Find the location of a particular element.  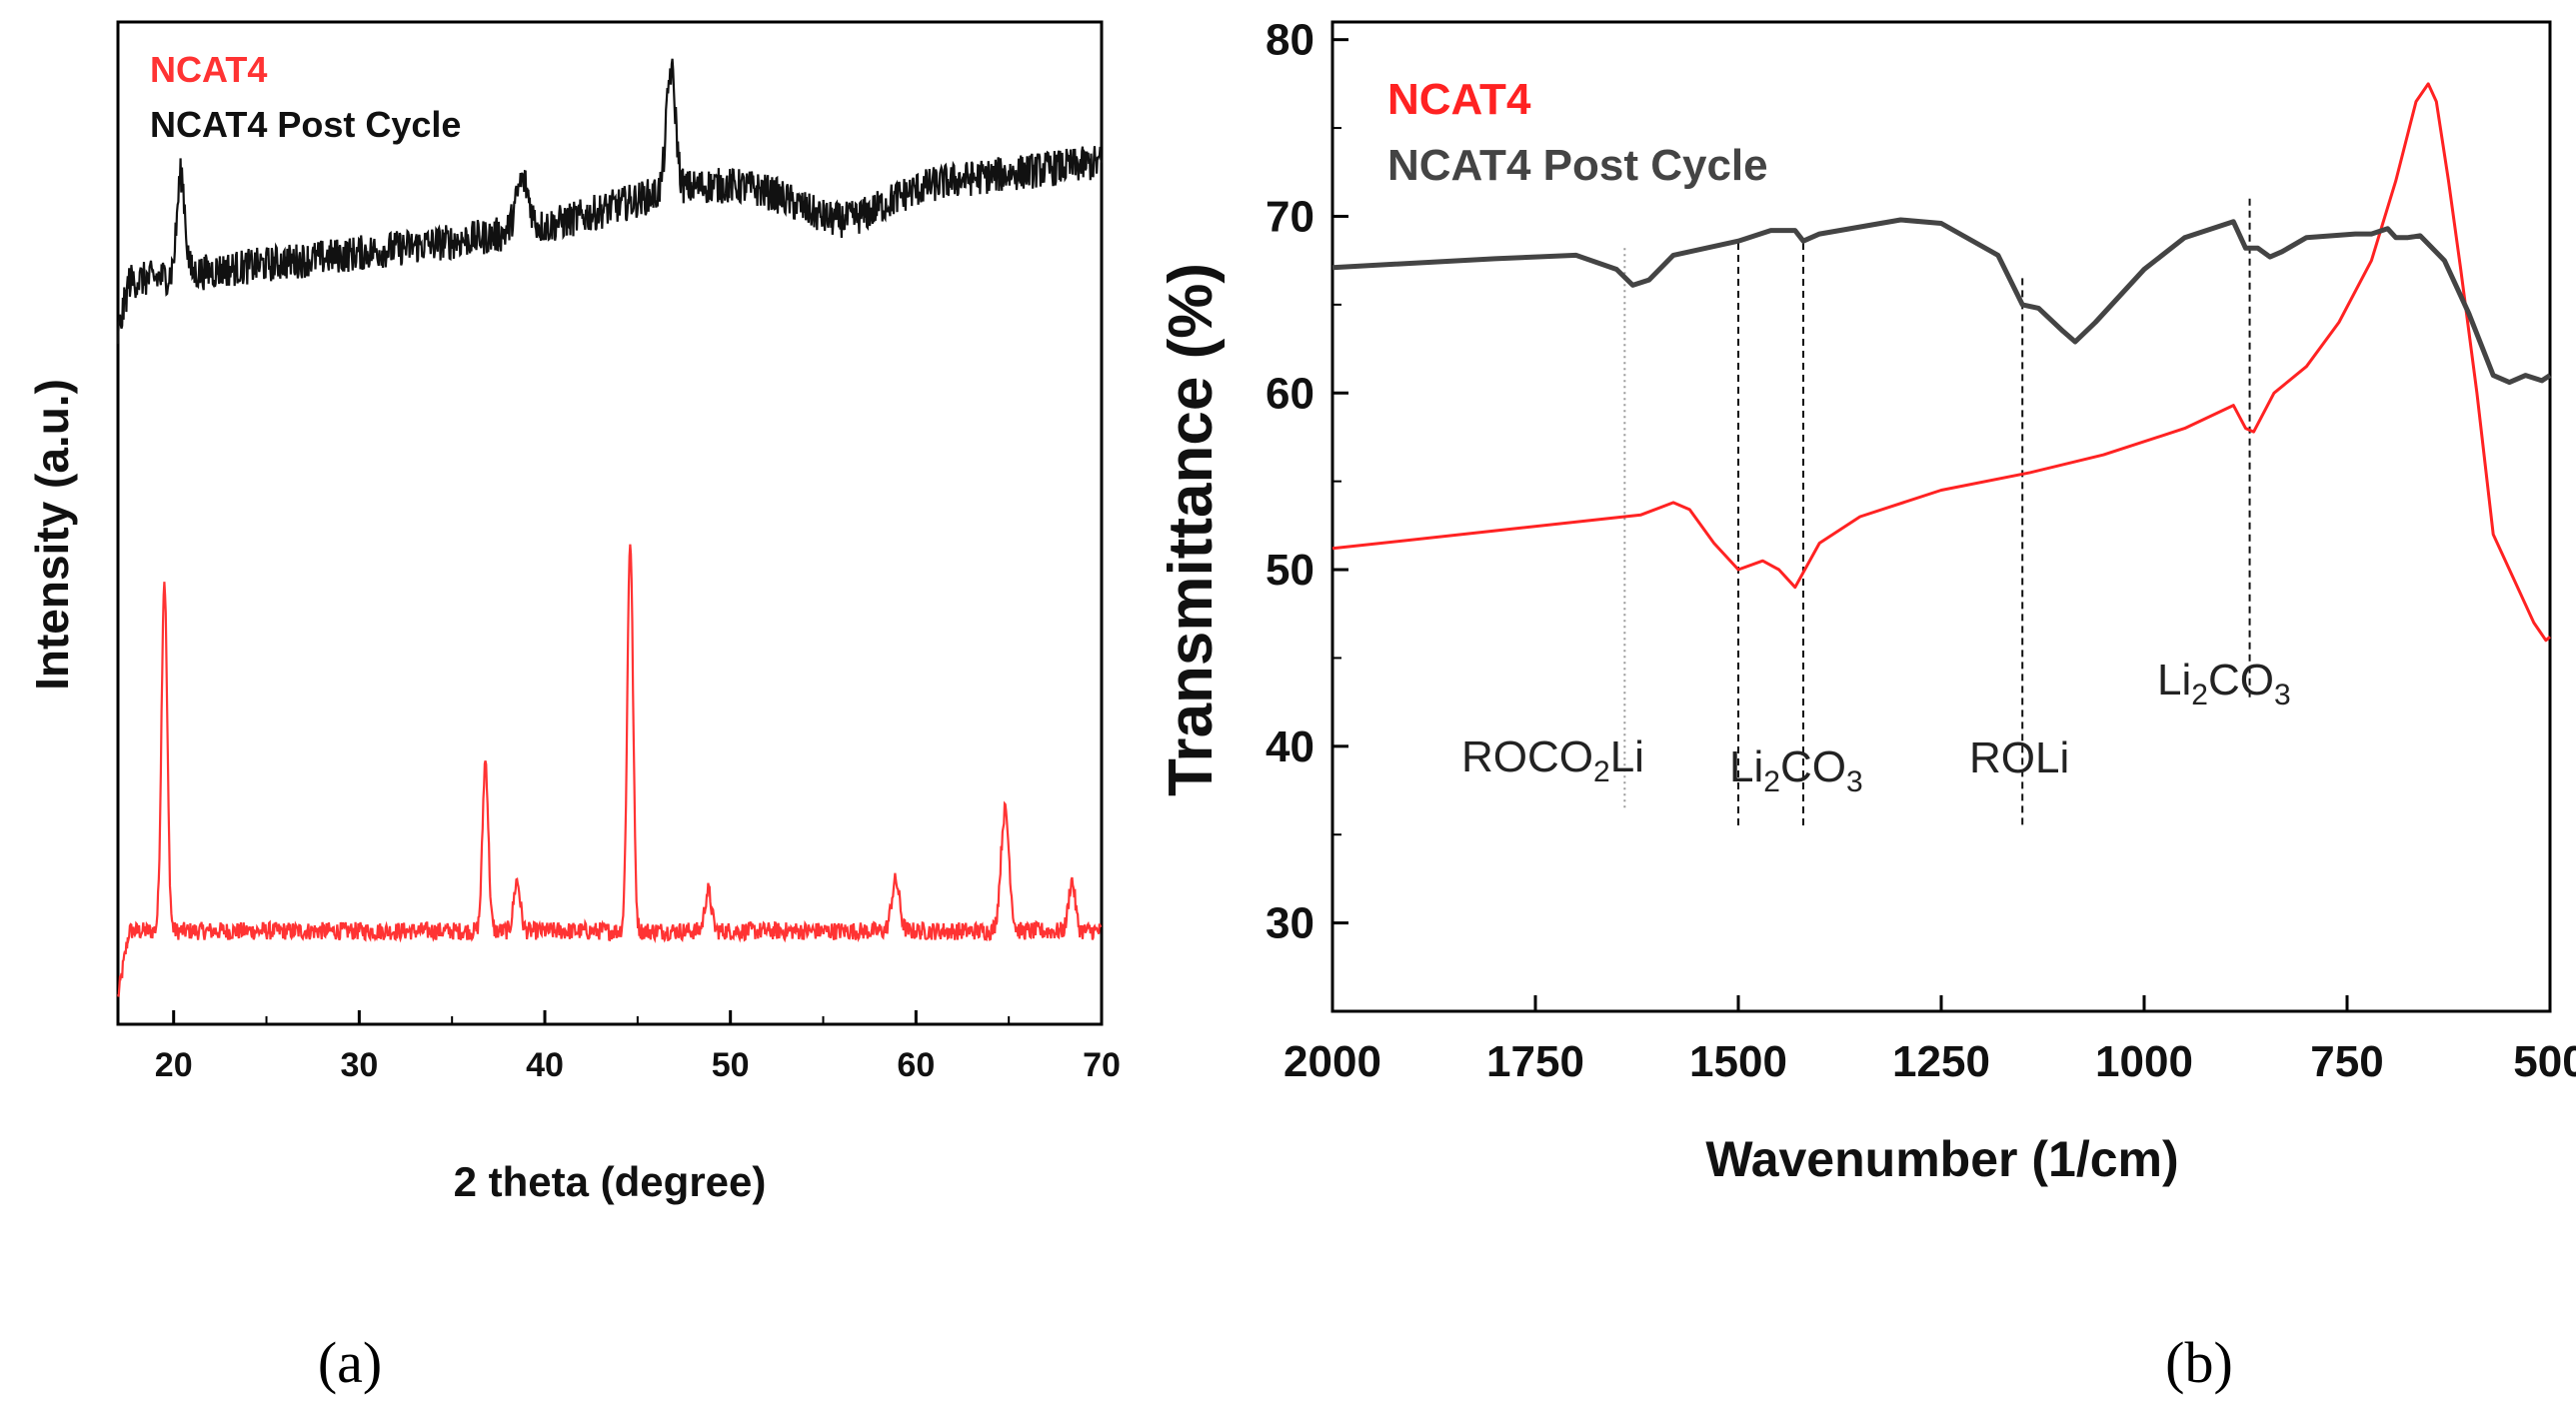

panel-b-legend-post-cycle: NCAT4 Post Cycle is located at coordinates (1577, 165).